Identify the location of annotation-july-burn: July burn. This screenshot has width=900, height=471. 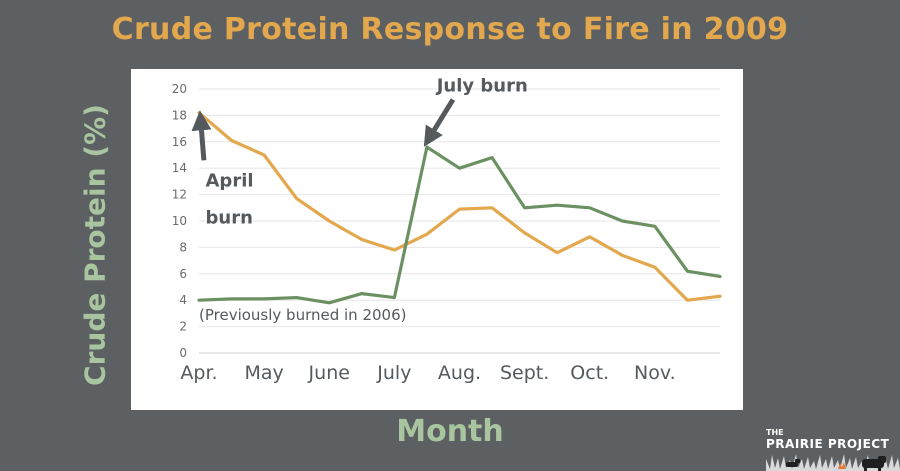
(481, 86).